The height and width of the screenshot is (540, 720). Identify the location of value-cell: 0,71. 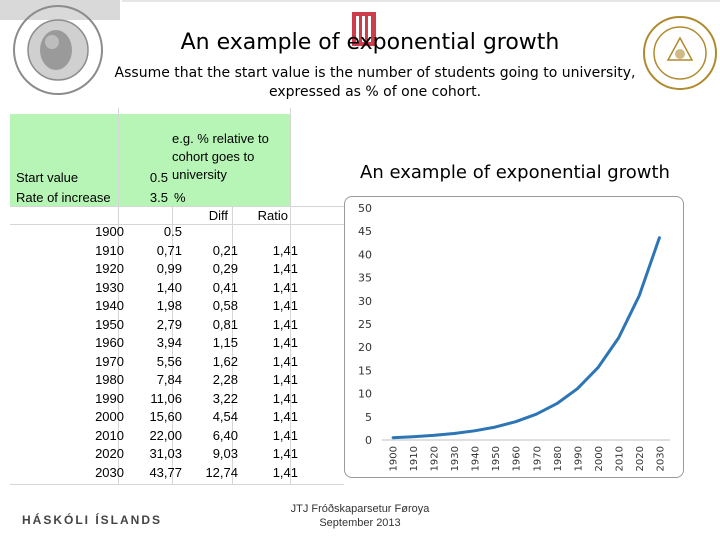
(169, 250).